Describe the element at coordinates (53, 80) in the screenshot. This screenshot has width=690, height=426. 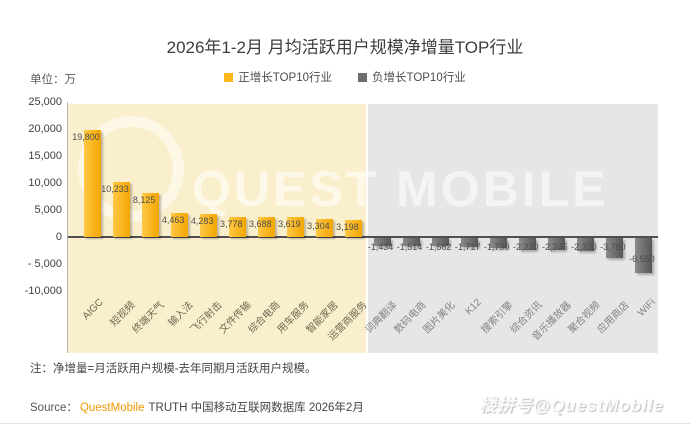
I see `unit-label: 单位：万` at that location.